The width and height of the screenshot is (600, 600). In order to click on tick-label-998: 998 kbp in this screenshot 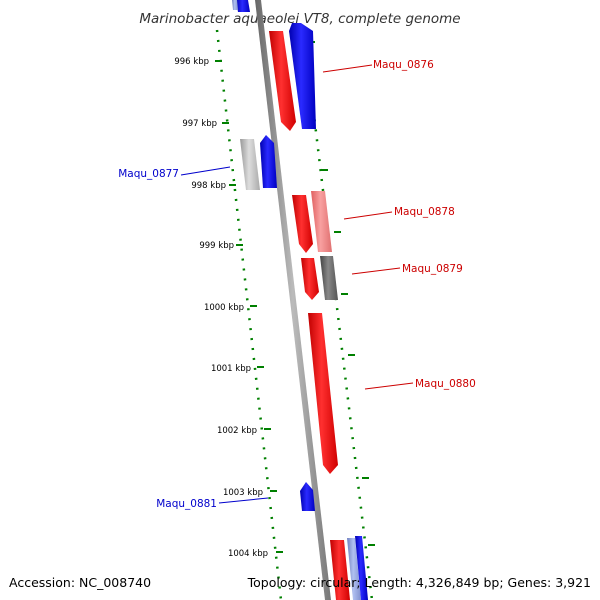, I will do `click(208, 186)`.